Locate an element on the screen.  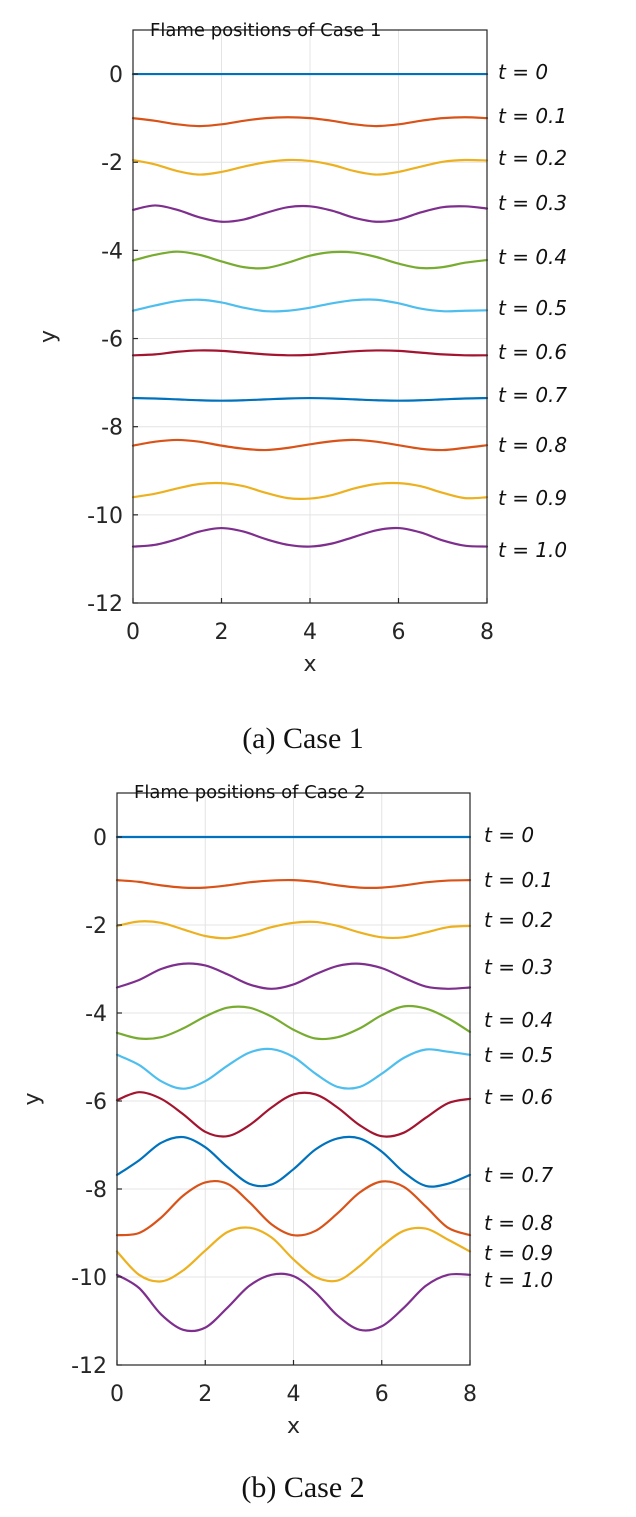
chart-title: Flame positions of Case 1 is located at coordinates (265, 30).